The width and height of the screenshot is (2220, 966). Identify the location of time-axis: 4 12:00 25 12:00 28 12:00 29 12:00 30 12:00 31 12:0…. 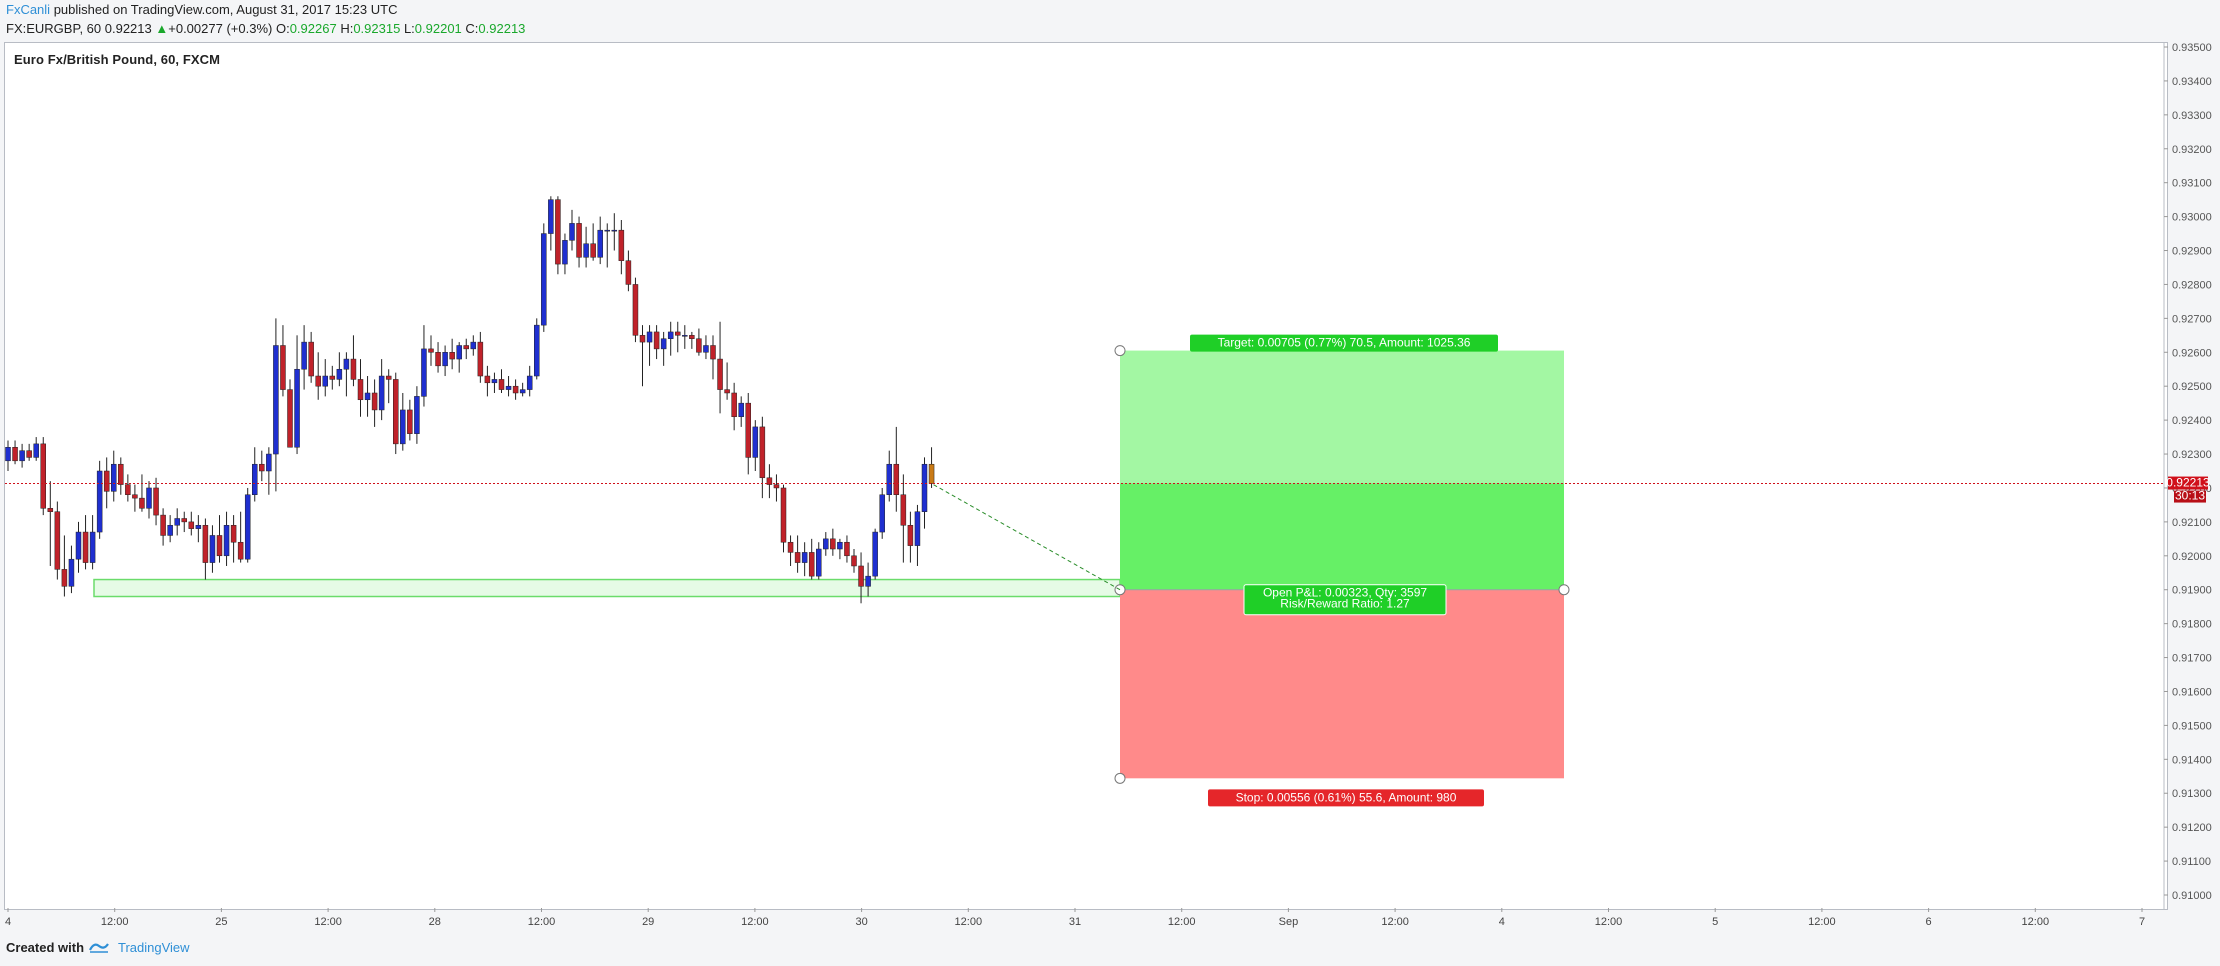
(1075, 918).